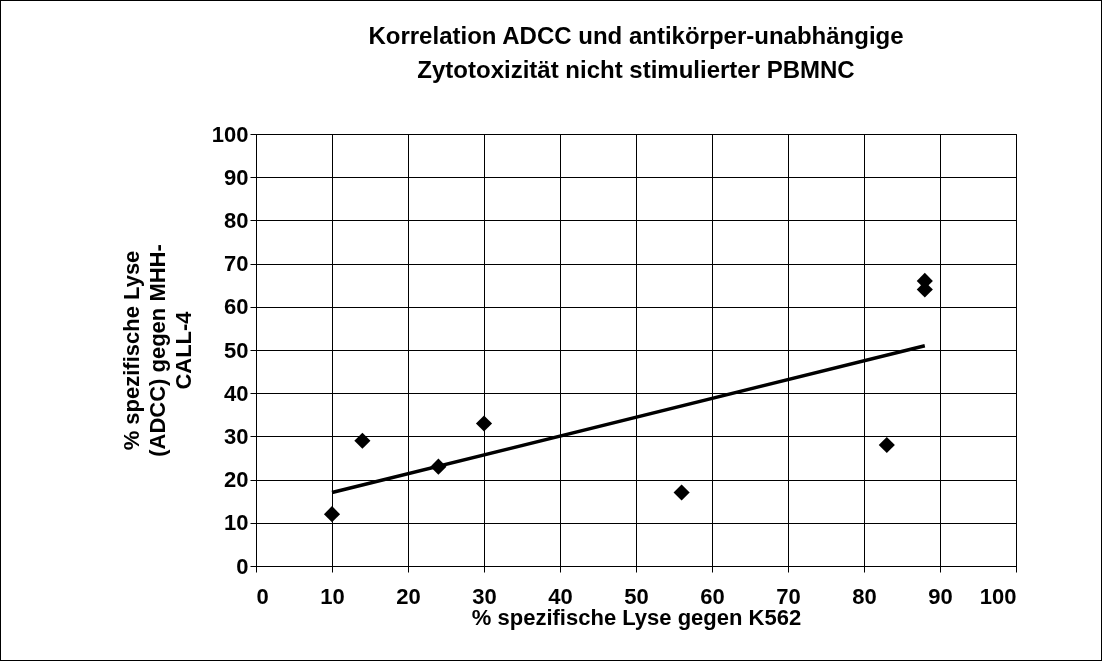  I want to click on x-tick-label: 80, so click(864, 596).